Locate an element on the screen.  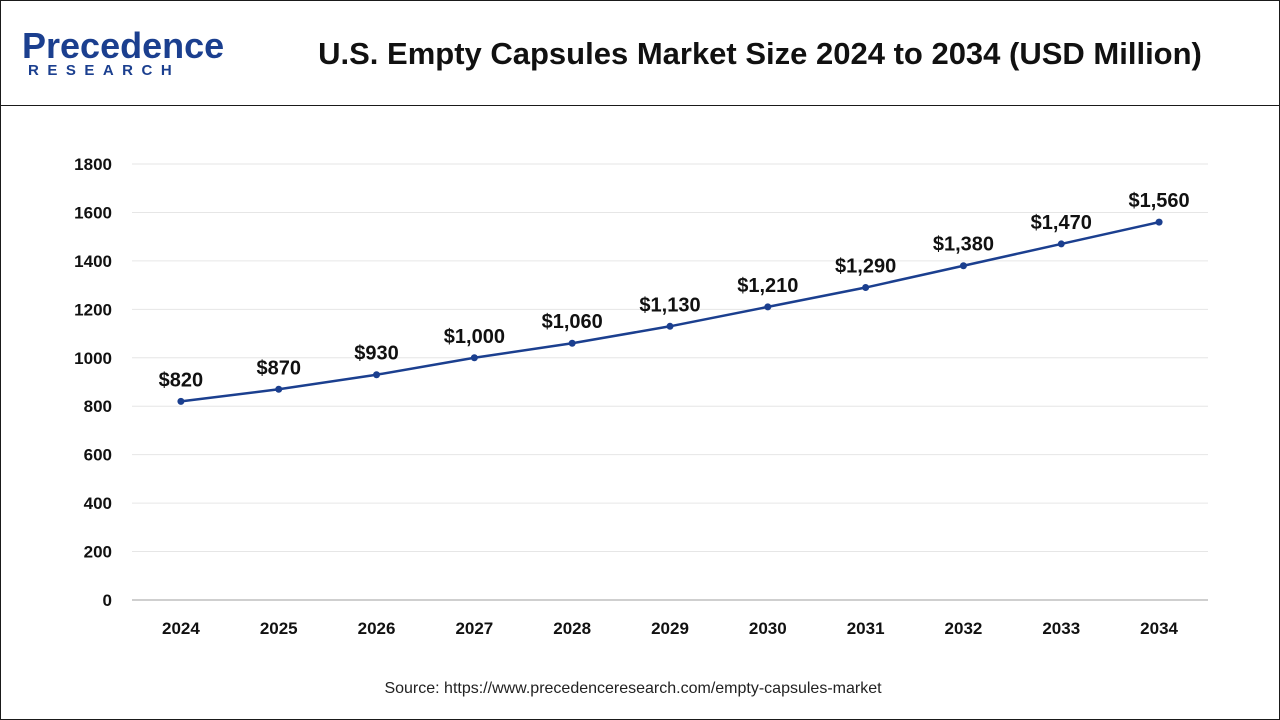
x-tick-label-2034: 2034 is located at coordinates (1159, 628).